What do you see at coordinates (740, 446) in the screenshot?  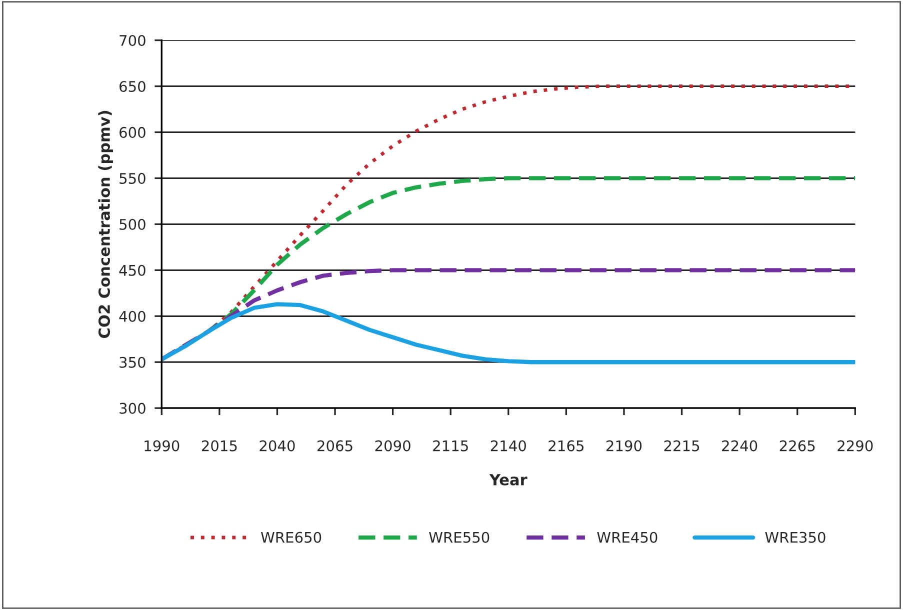 I see `x-tick-label: 2240` at bounding box center [740, 446].